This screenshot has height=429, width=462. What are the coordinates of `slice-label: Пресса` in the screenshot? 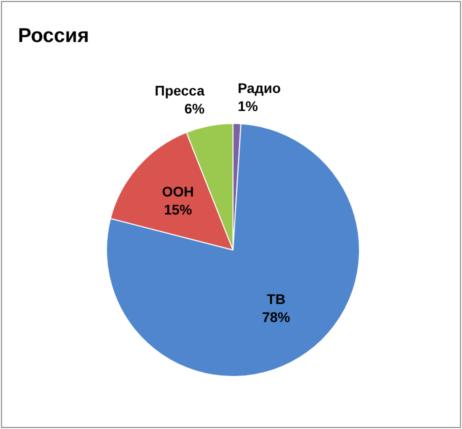 It's located at (179, 90).